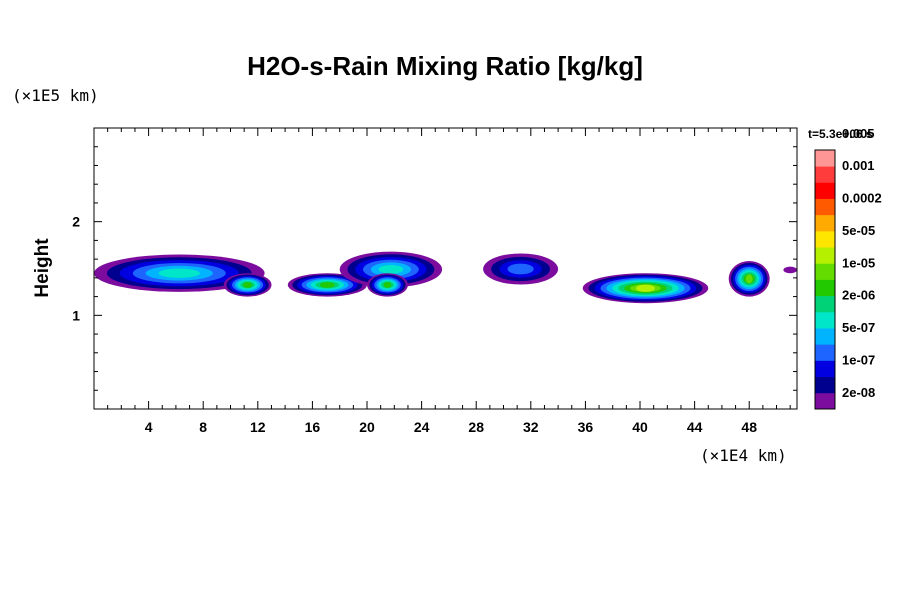 Image resolution: width=900 pixels, height=600 pixels. Describe the element at coordinates (422, 427) in the screenshot. I see `x-tick-label: 24` at that location.